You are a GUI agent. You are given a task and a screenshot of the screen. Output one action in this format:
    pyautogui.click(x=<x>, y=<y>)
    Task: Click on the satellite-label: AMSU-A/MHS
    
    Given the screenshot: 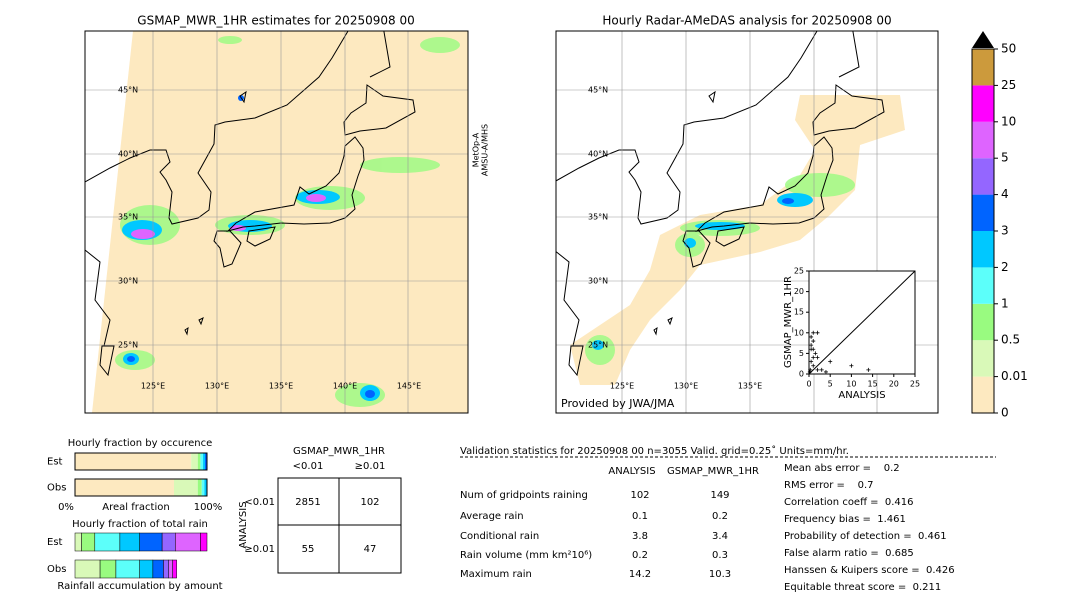 What is the action you would take?
    pyautogui.click(x=485, y=150)
    